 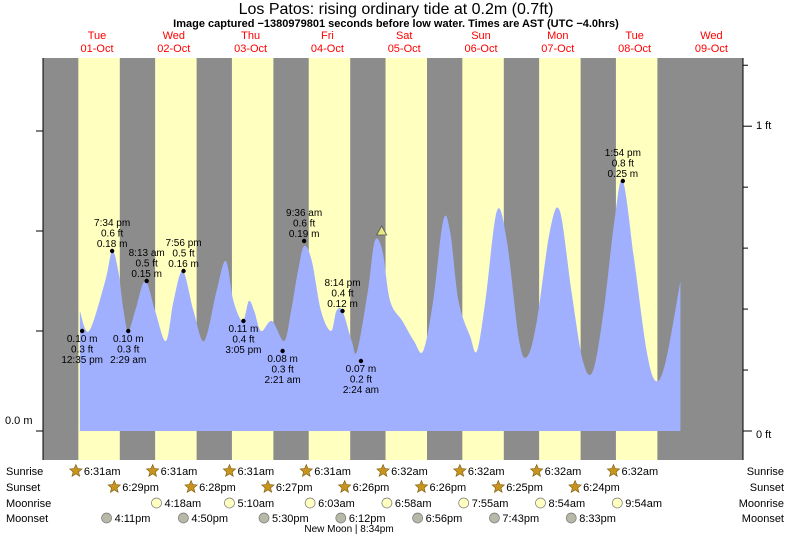 What do you see at coordinates (763, 519) in the screenshot?
I see `row-label-right: Moonset` at bounding box center [763, 519].